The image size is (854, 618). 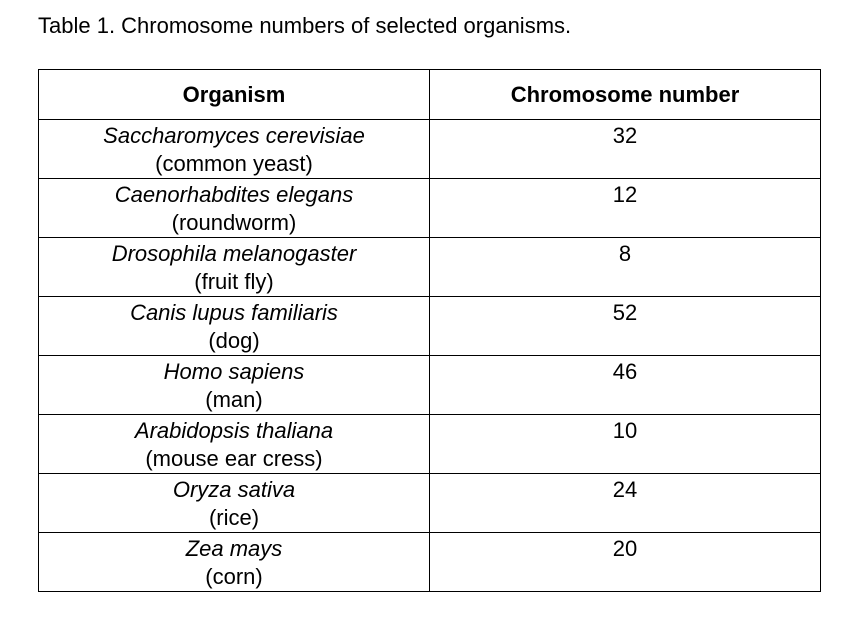 I want to click on organism-cell: Canis lupus familiaris (dog), so click(x=234, y=326).